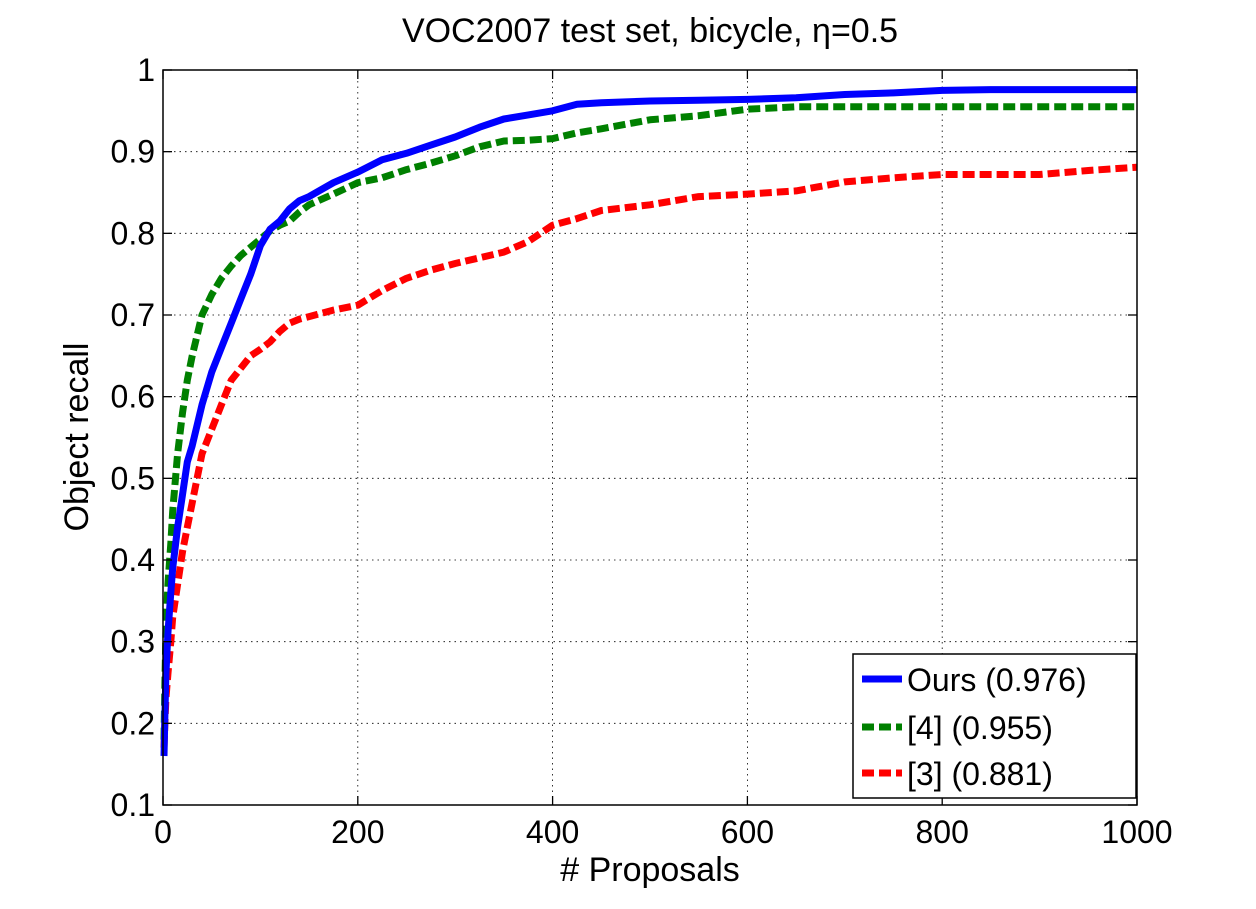 Image resolution: width=1256 pixels, height=909 pixels. What do you see at coordinates (980, 728) in the screenshot?
I see `legend-label-4: [4] (0.955)` at bounding box center [980, 728].